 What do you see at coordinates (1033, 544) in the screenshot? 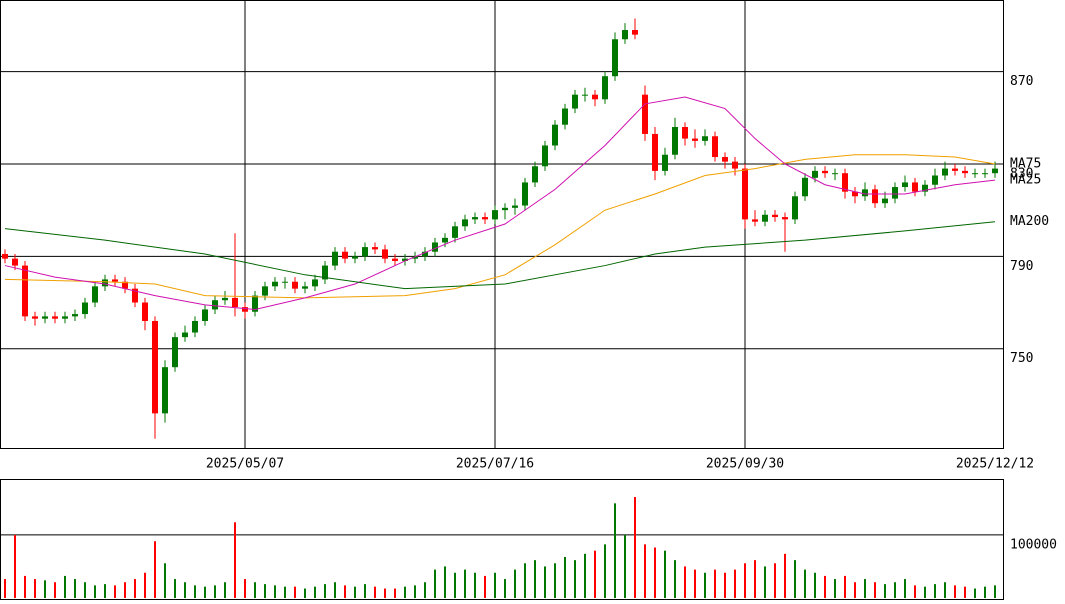
I see `y-tick-label: 100000` at bounding box center [1033, 544].